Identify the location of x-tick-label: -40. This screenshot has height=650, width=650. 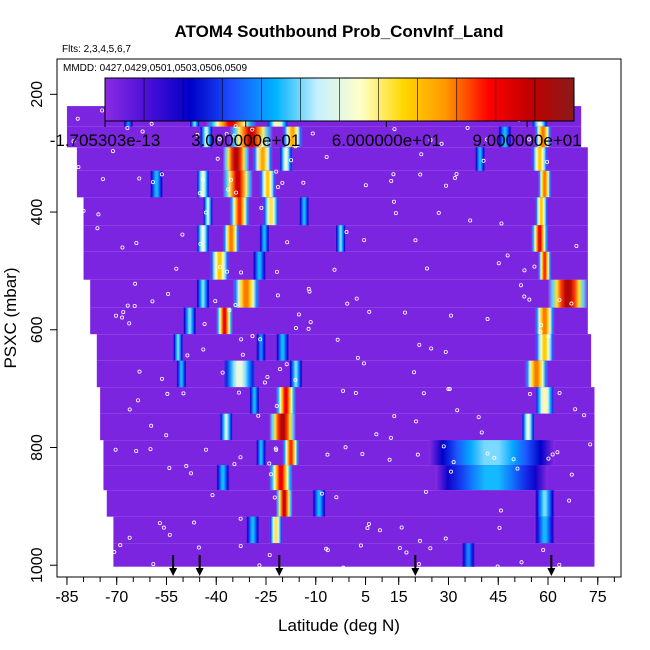
(216, 597).